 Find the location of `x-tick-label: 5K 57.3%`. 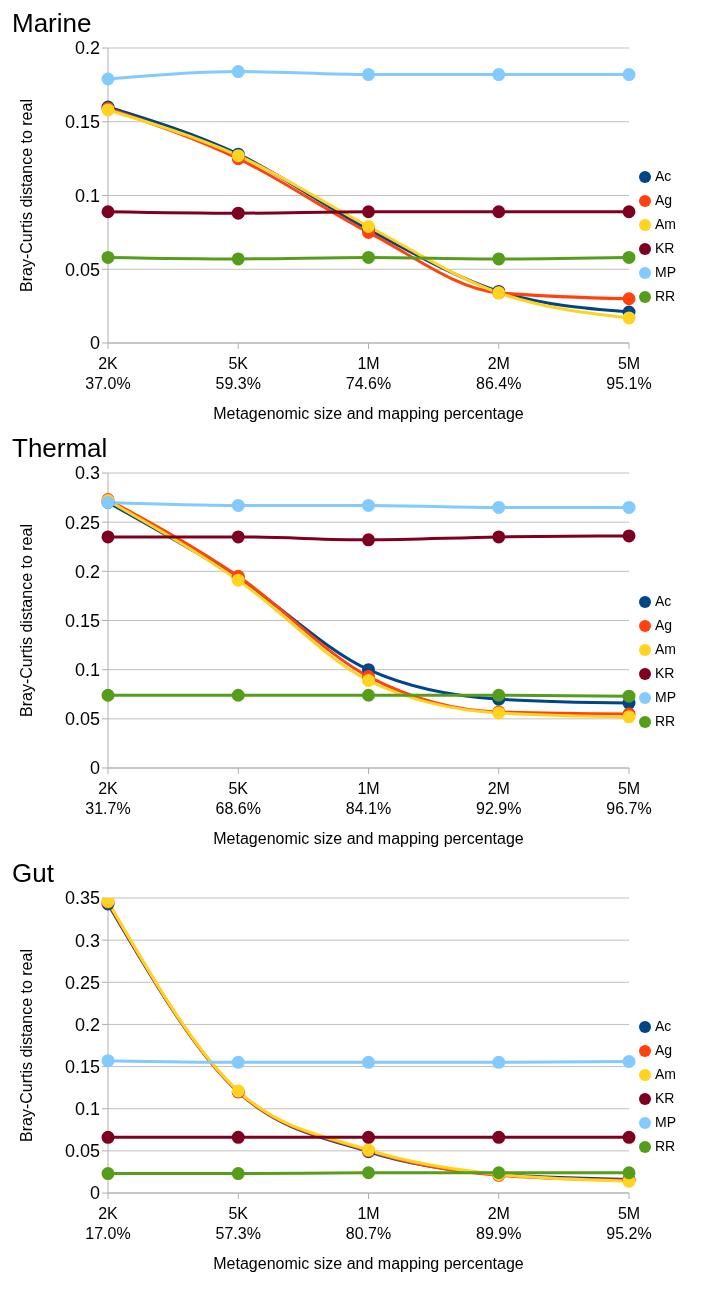

x-tick-label: 5K 57.3% is located at coordinates (238, 1223).